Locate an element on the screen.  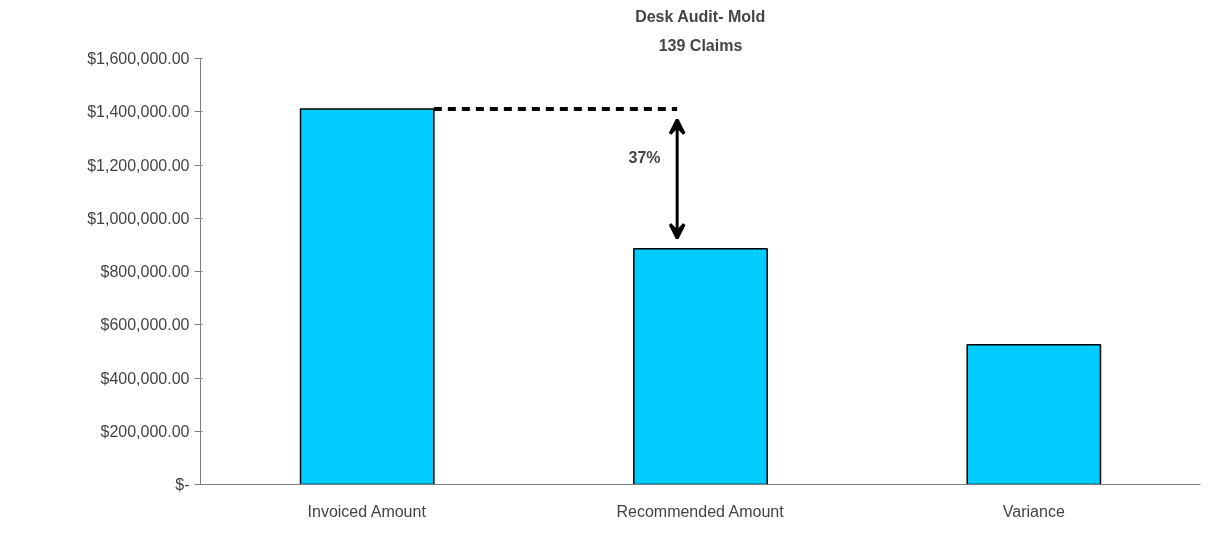
y-tick-label: $800,000.00 is located at coordinates (145, 271).